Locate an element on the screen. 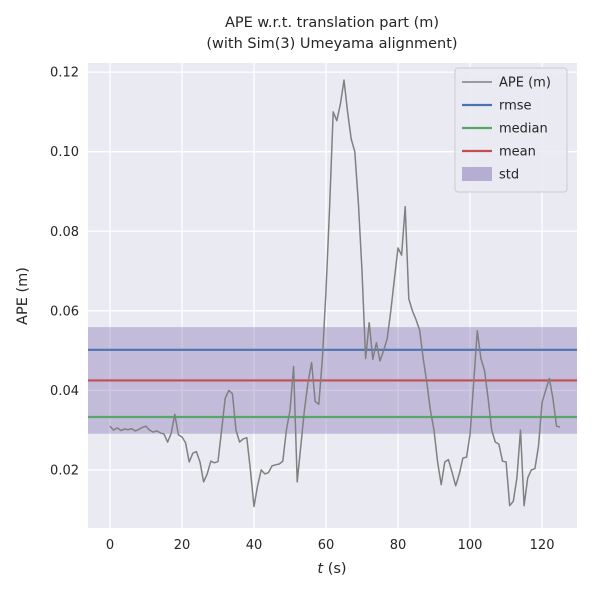 The width and height of the screenshot is (600, 604). legend-std-patch-icon is located at coordinates (477, 174).